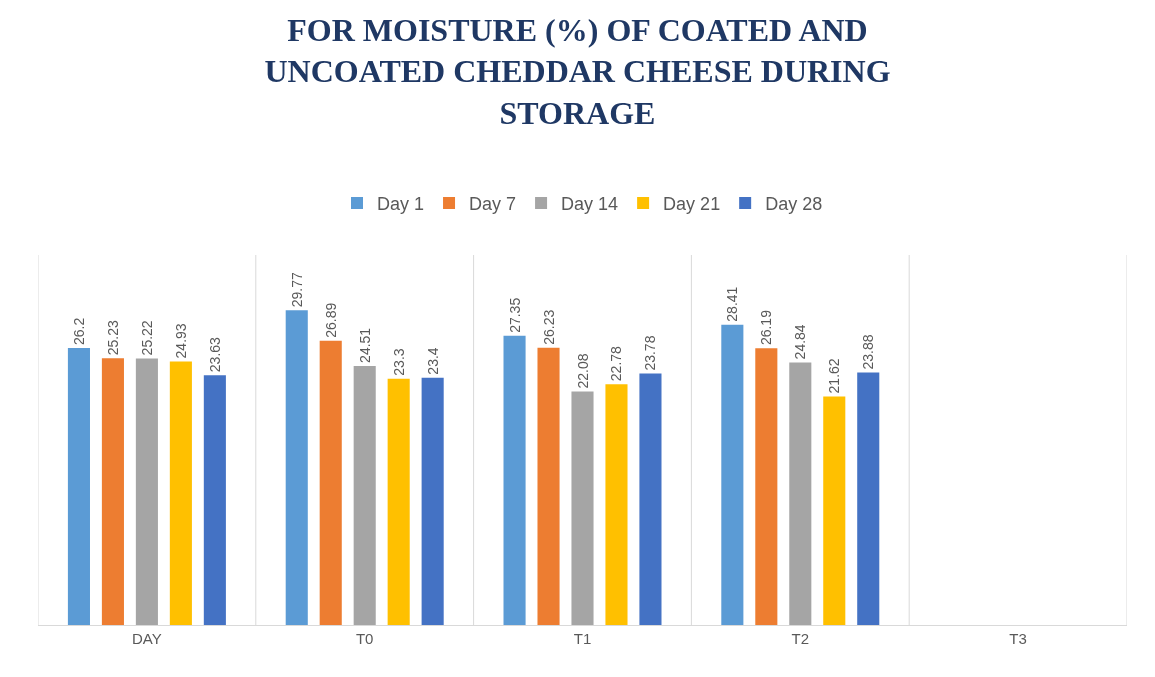 This screenshot has width=1155, height=677. What do you see at coordinates (398, 362) in the screenshot?
I see `data-label: 23.3` at bounding box center [398, 362].